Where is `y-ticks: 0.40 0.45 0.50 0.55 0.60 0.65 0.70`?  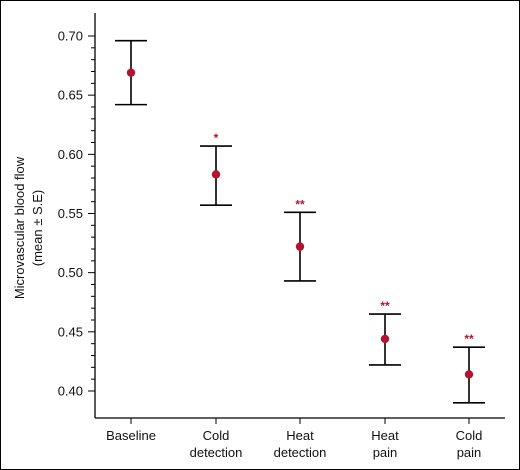
y-ticks: 0.40 0.45 0.50 0.55 0.60 0.65 0.70 is located at coordinates (76, 214).